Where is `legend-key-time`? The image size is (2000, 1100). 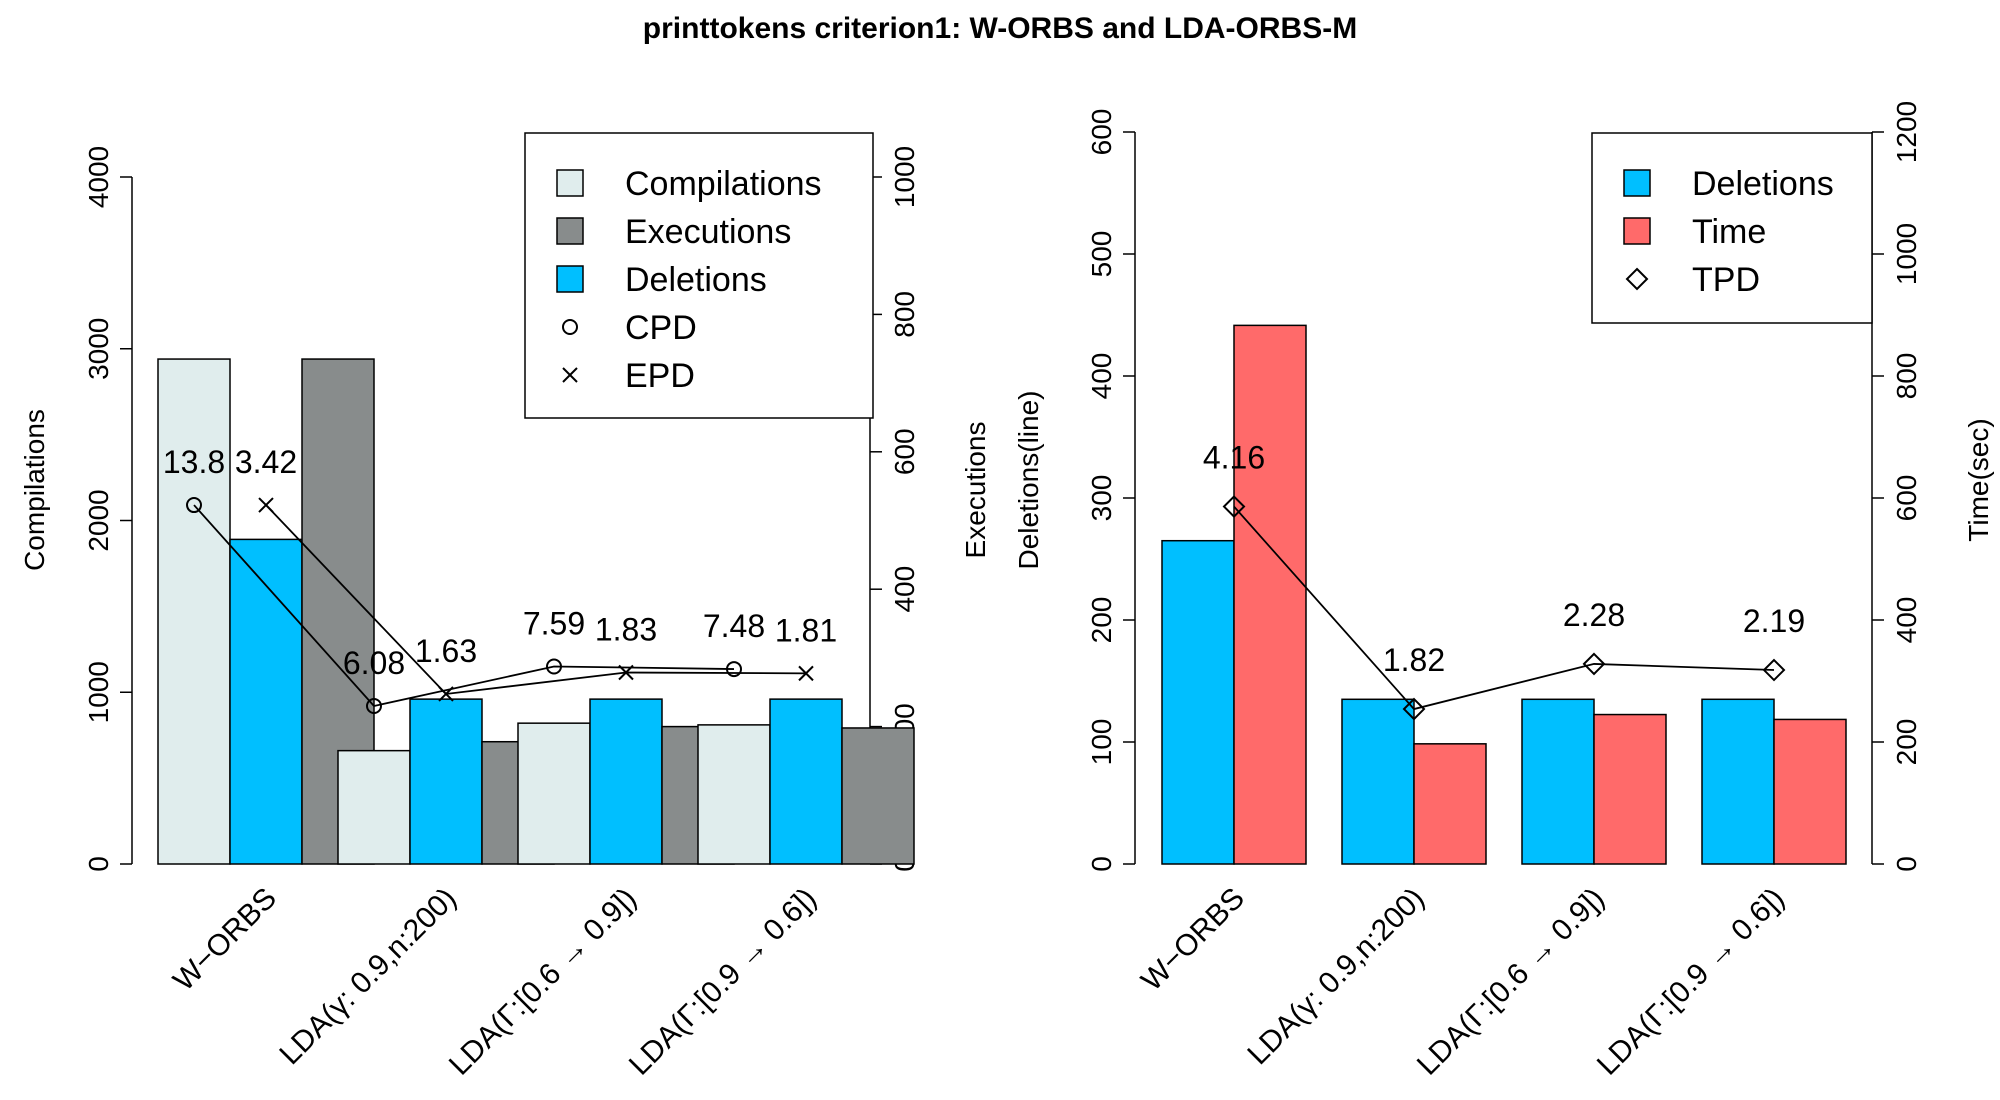 legend-key-time is located at coordinates (1637, 231).